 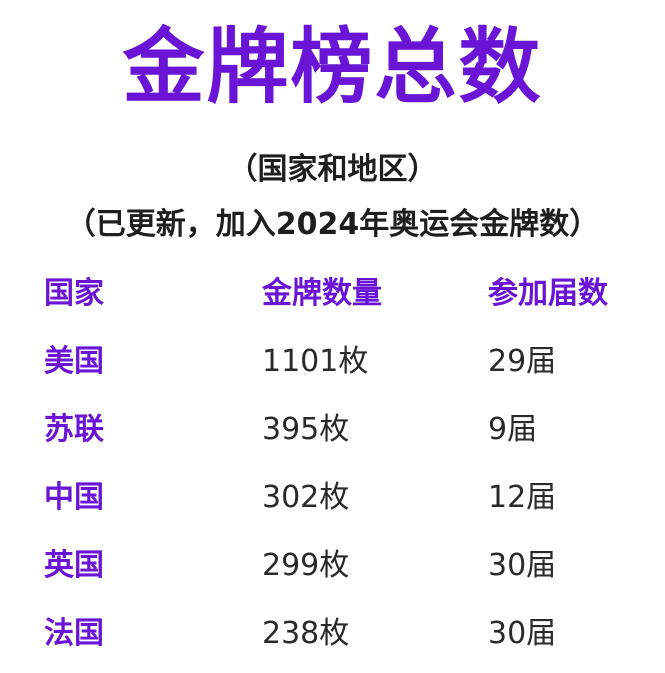 What do you see at coordinates (332, 67) in the screenshot?
I see `page-title: 金牌榜总数` at bounding box center [332, 67].